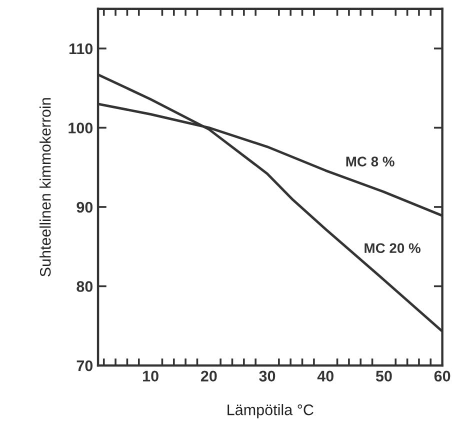 The width and height of the screenshot is (456, 443). What do you see at coordinates (392, 248) in the screenshot?
I see `series-label: MC 20 %` at bounding box center [392, 248].